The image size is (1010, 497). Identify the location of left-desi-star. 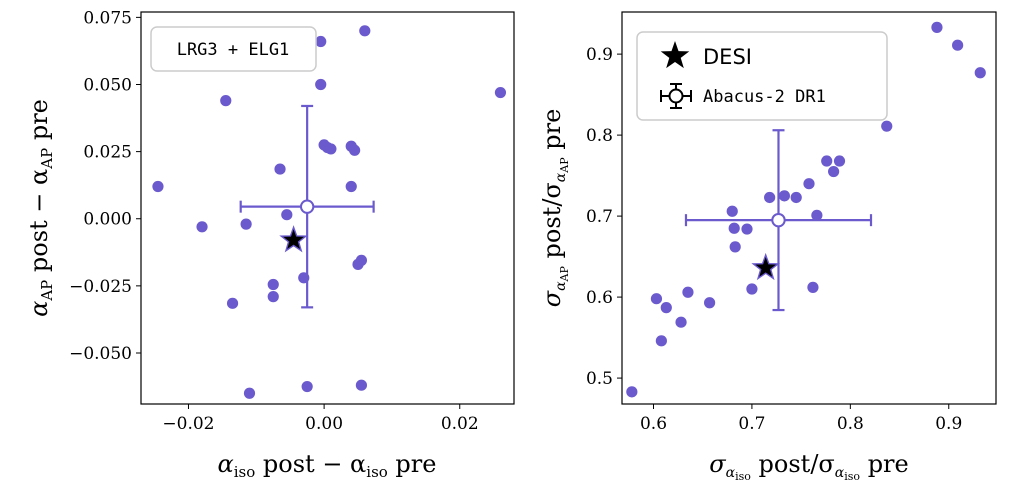
(293, 239).